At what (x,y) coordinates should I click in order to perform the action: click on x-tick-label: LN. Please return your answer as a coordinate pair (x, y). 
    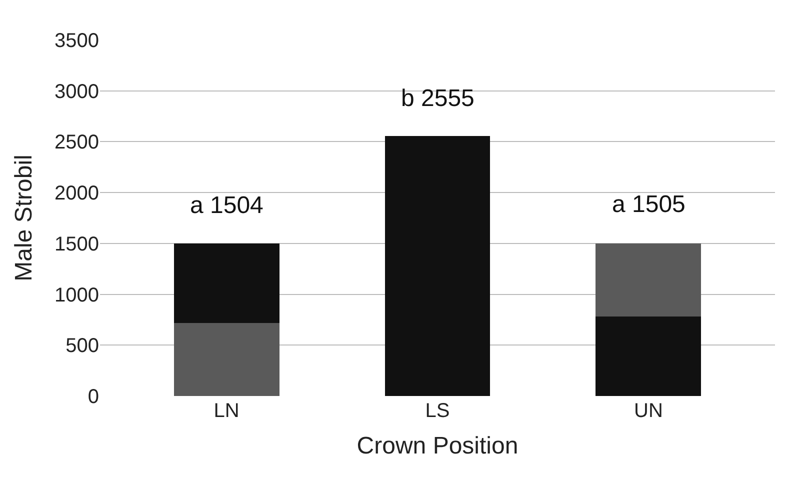
    Looking at the image, I should click on (227, 411).